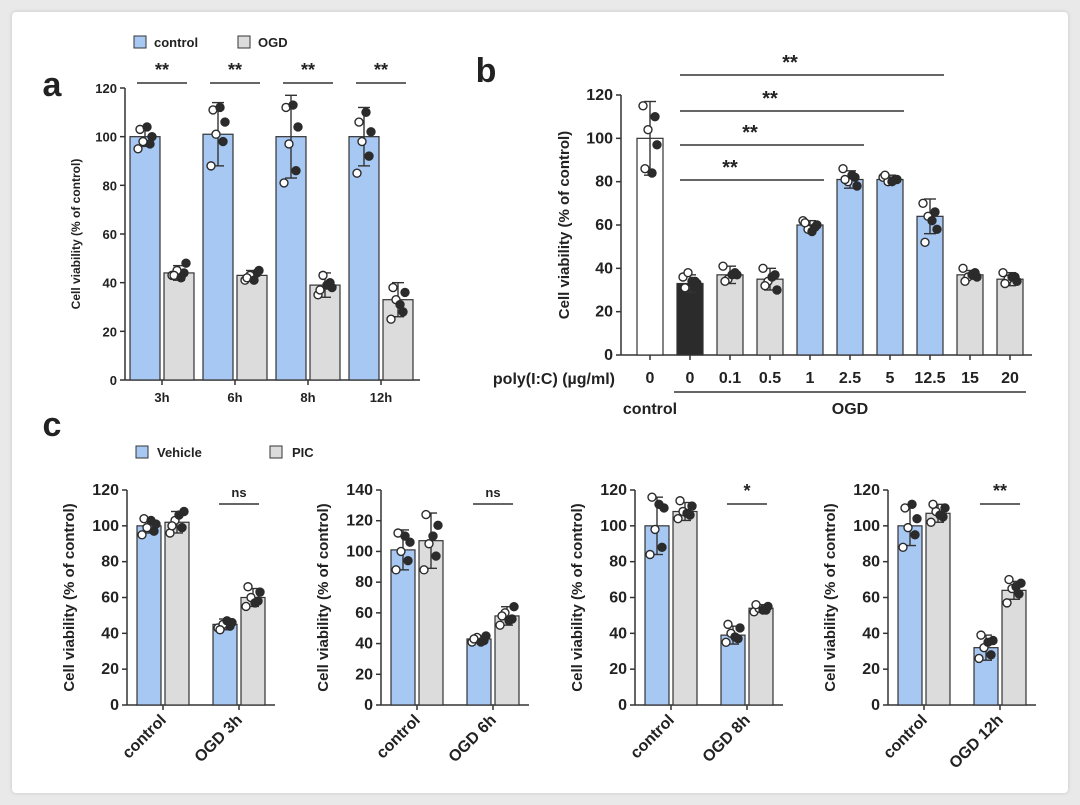 The image size is (1080, 805). I want to click on y-tick-label: 80, so click(110, 562).